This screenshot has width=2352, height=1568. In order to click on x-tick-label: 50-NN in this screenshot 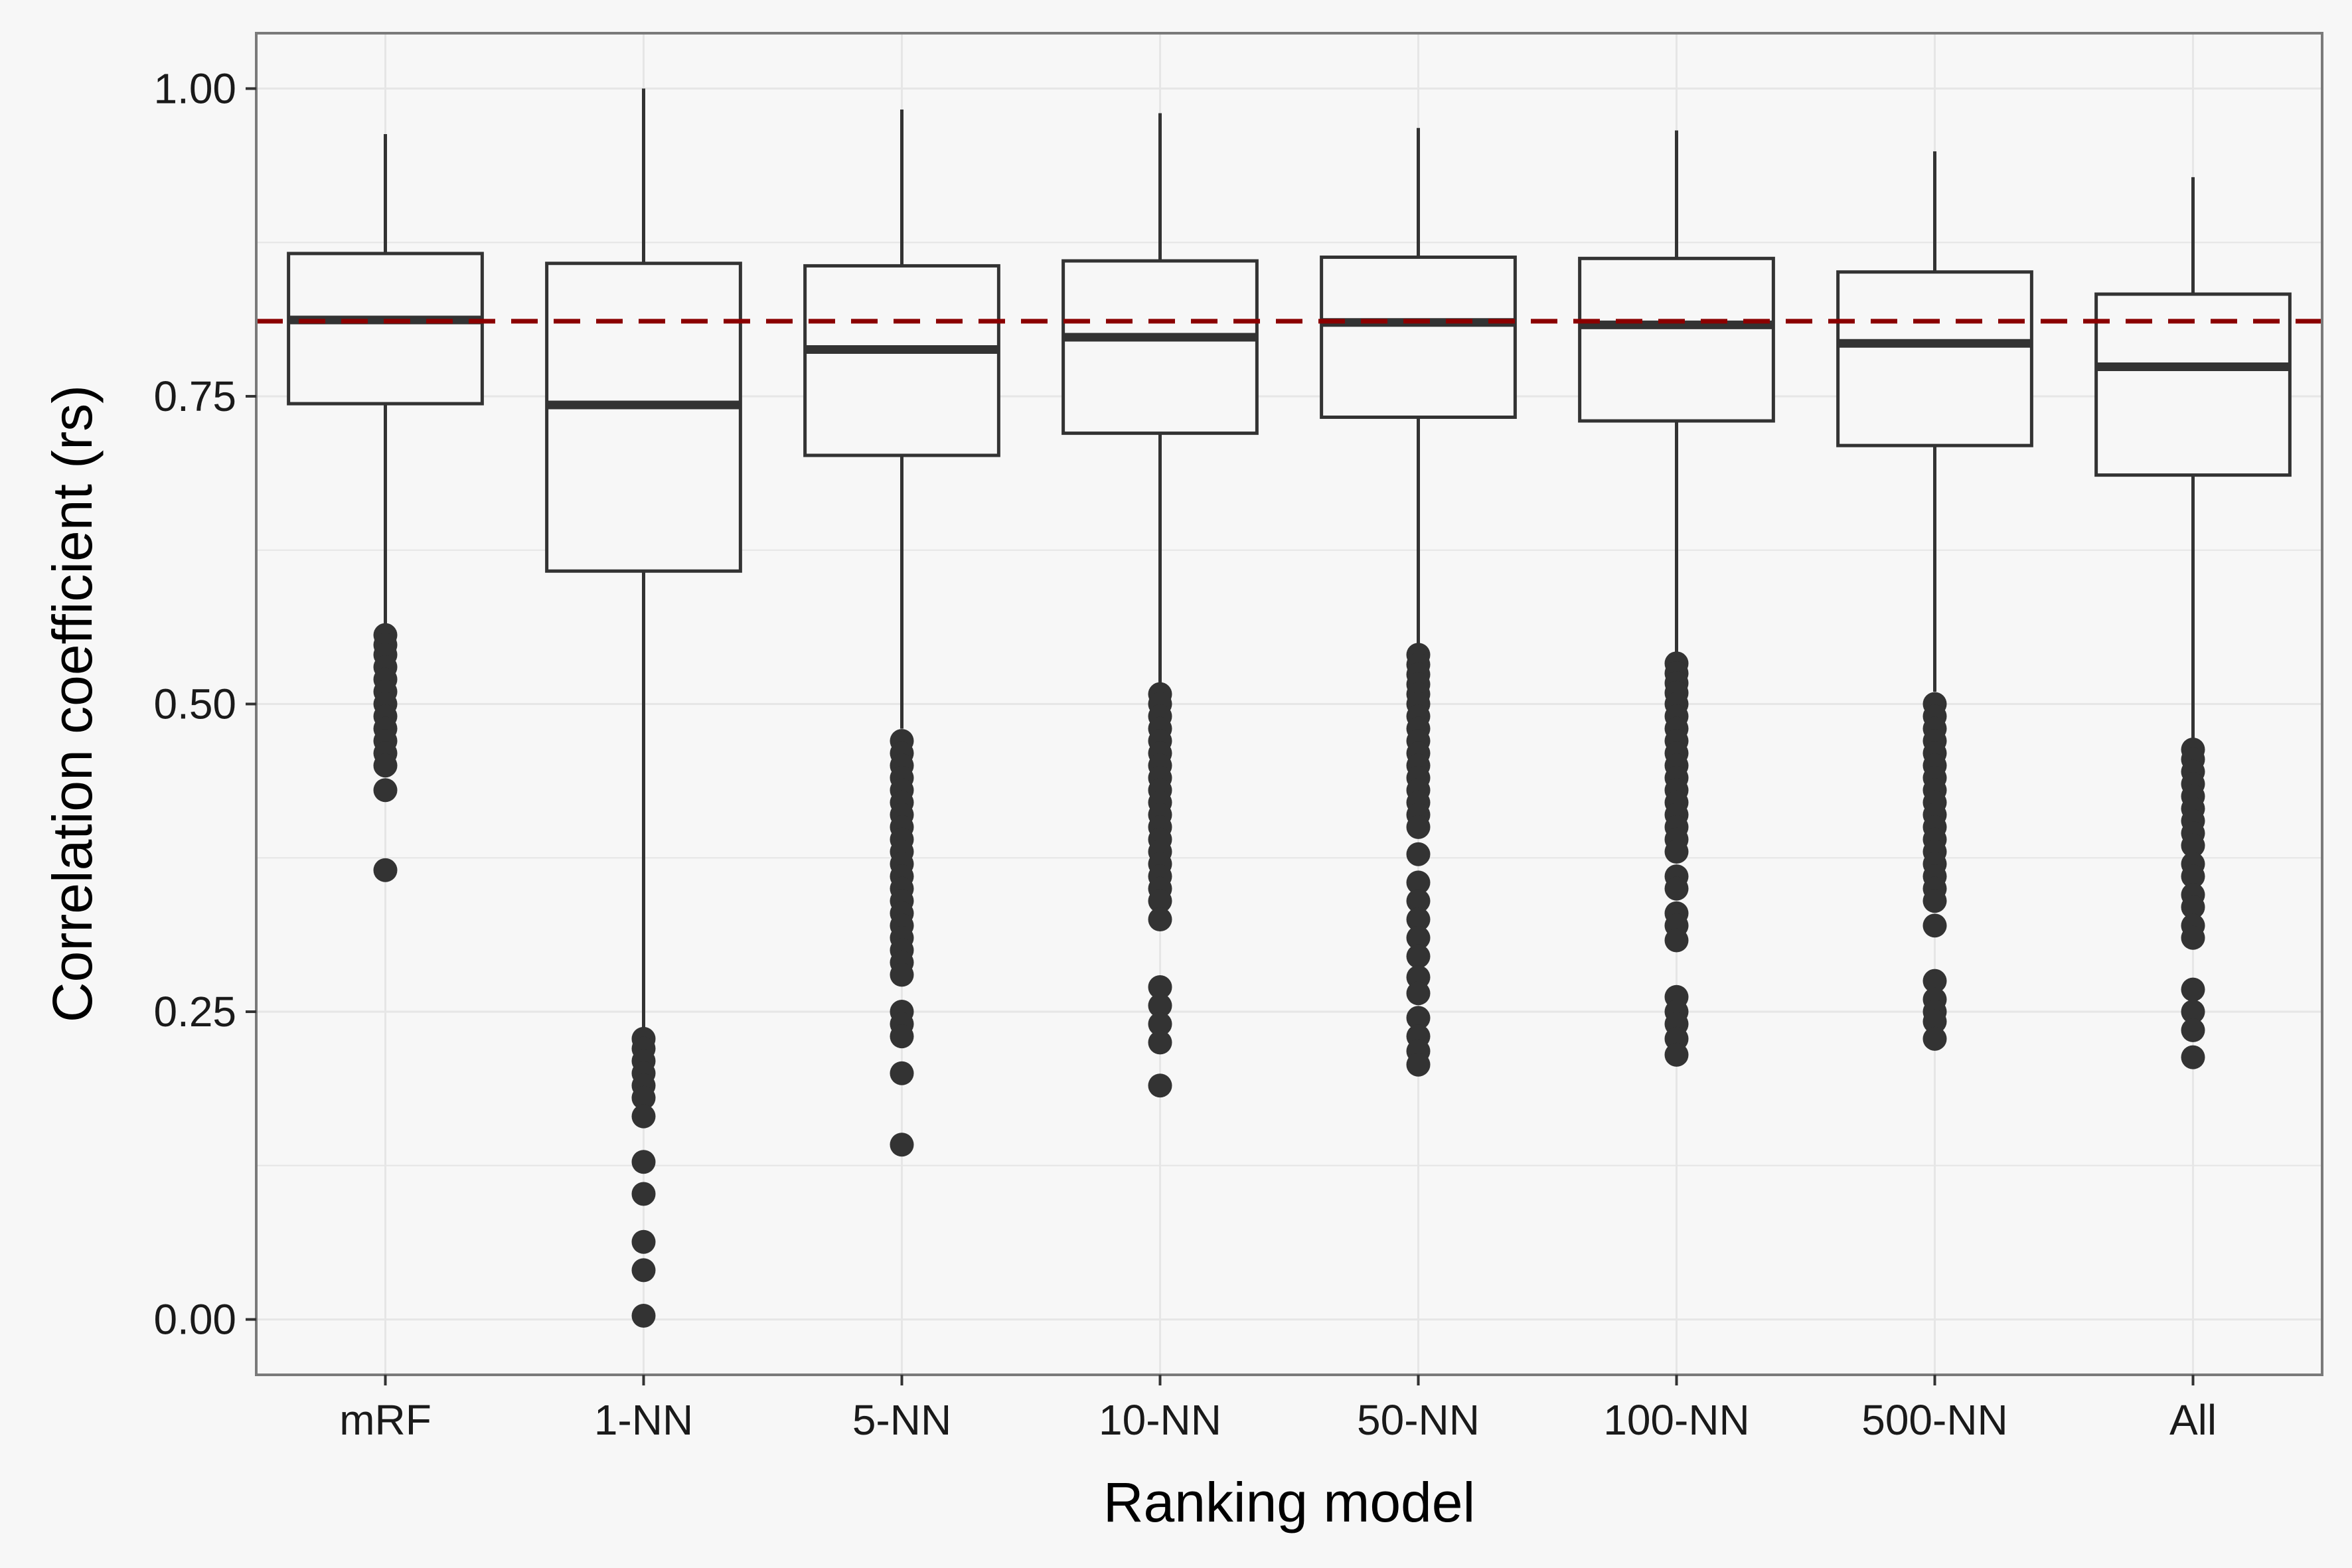, I will do `click(1419, 1420)`.